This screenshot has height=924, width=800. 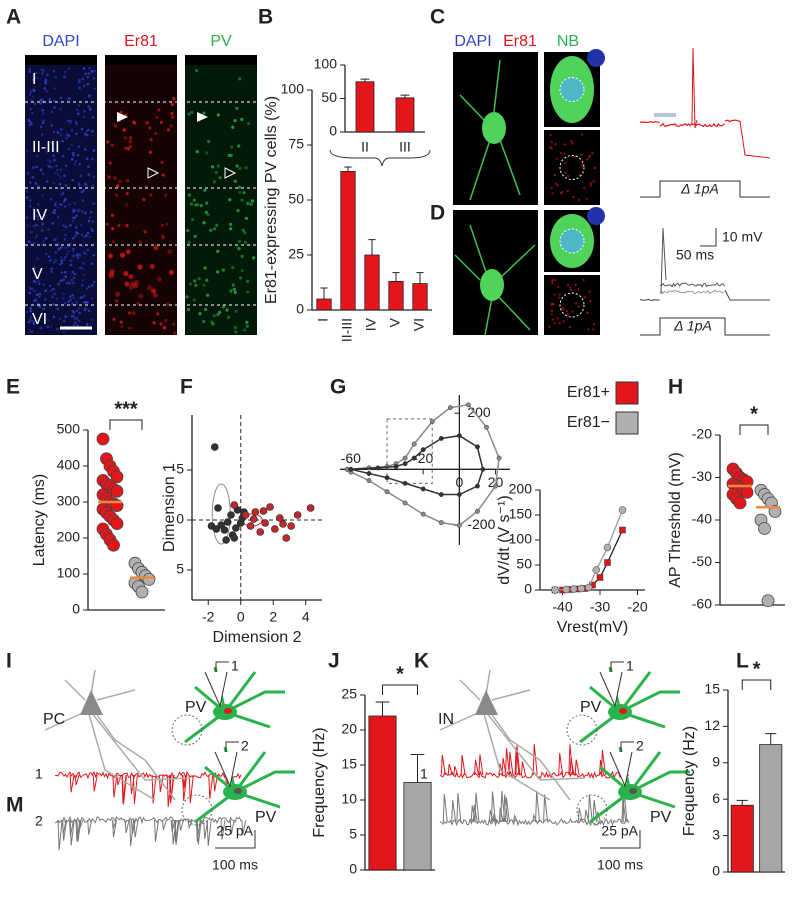 What do you see at coordinates (663, 261) in the screenshot?
I see `spike` at bounding box center [663, 261].